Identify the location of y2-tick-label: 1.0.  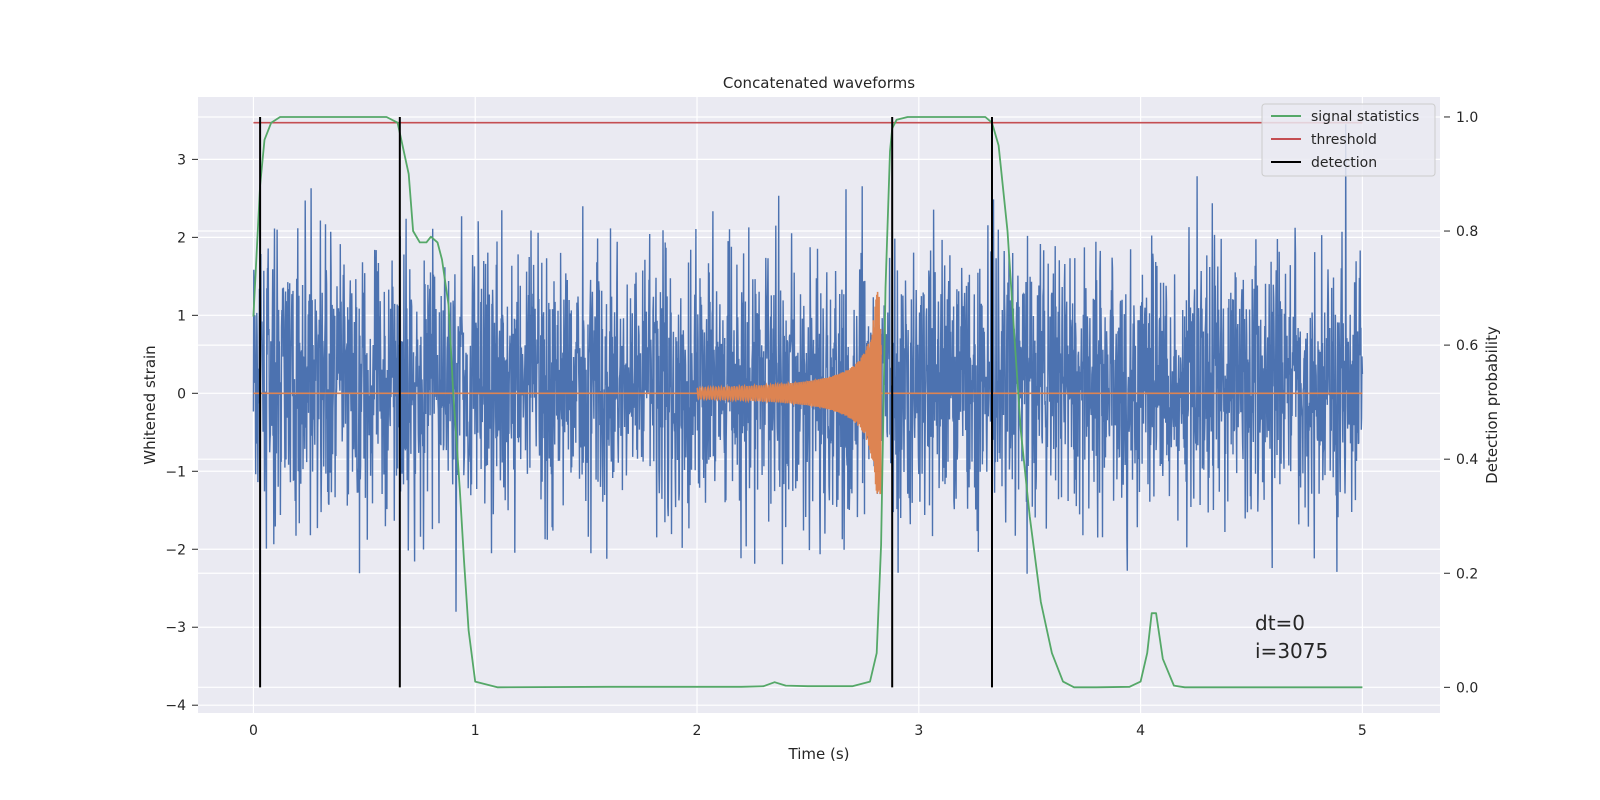
(1467, 118).